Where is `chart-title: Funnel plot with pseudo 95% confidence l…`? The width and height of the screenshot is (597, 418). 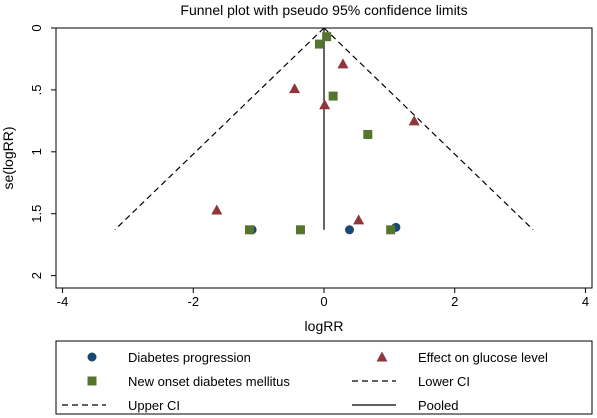
chart-title: Funnel plot with pseudo 95% confidence l… is located at coordinates (323, 10).